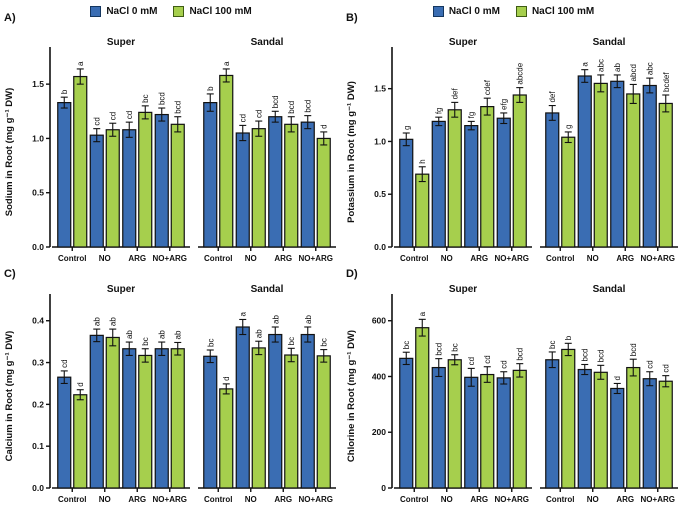  I want to click on legend-swatch-blue-icon, so click(438, 11).